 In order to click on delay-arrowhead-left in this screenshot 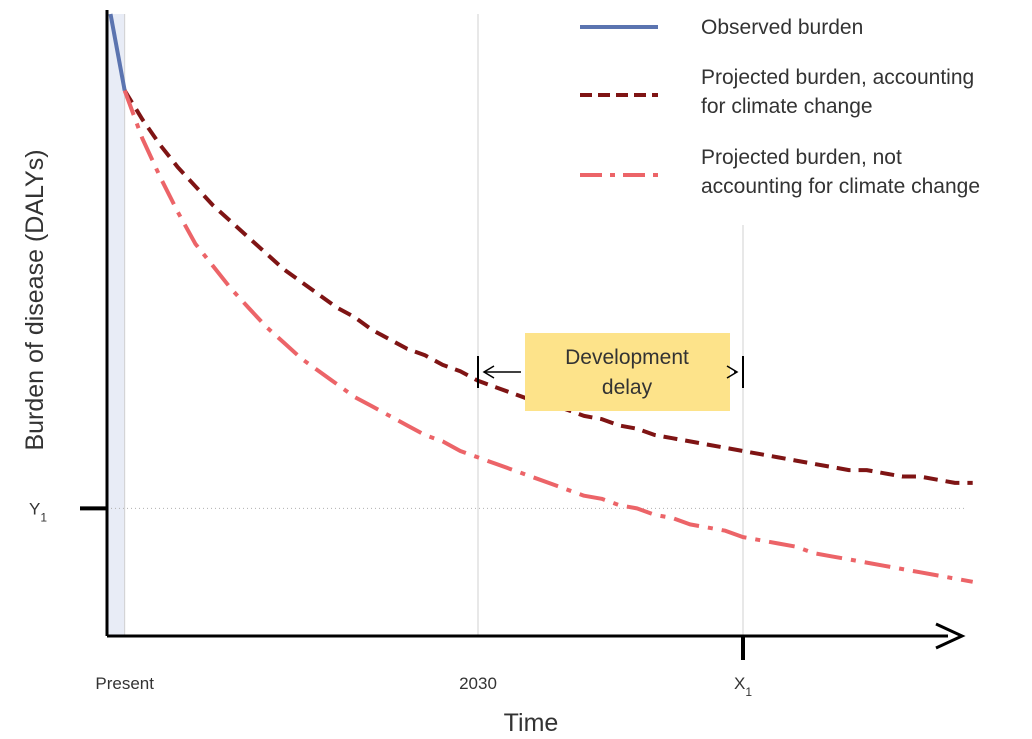, I will do `click(488, 372)`.